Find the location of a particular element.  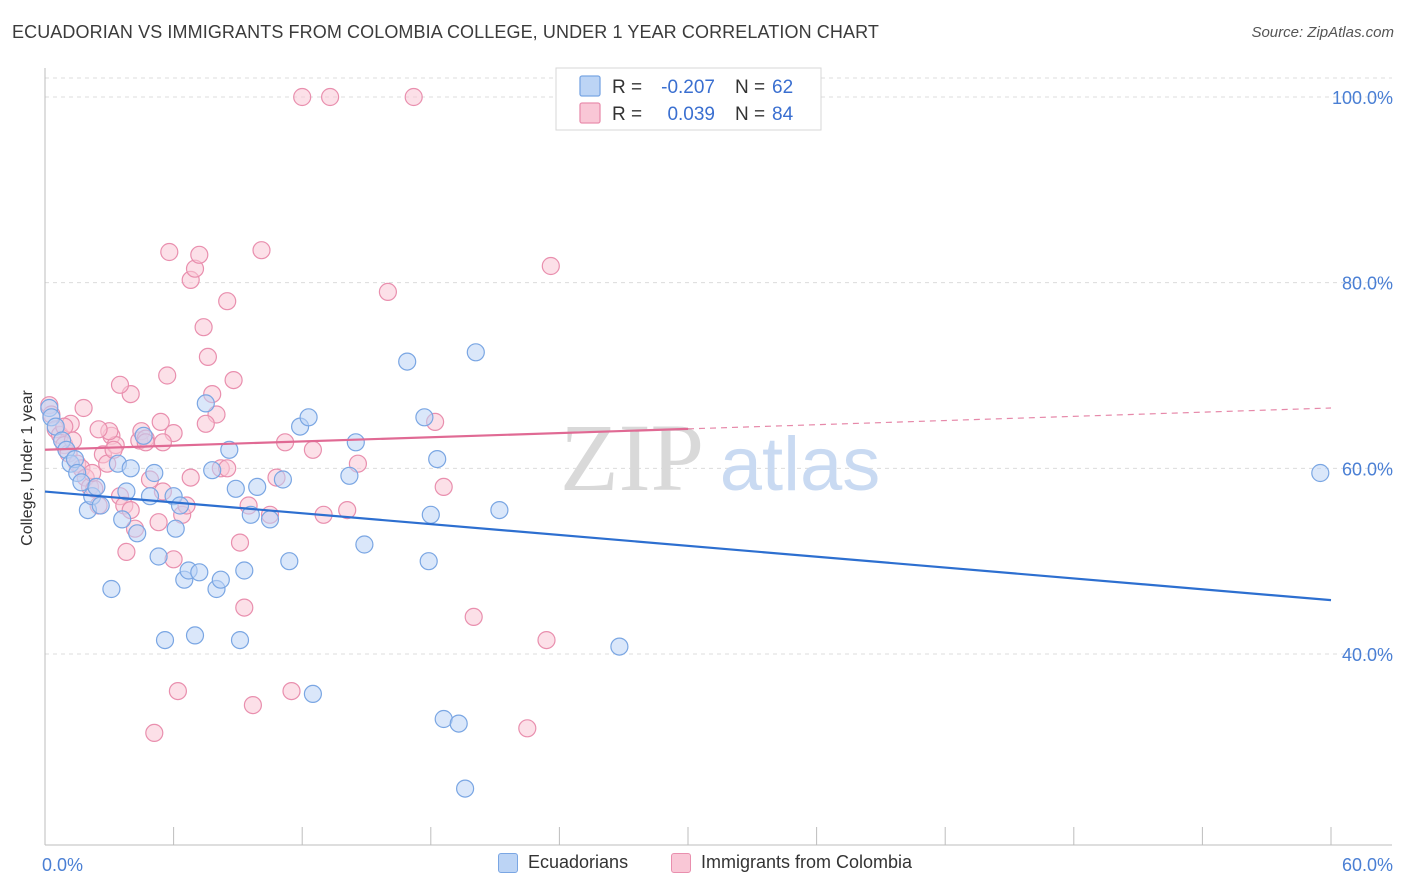

y-tick-label-0: 40.0% is located at coordinates (1367, 655).